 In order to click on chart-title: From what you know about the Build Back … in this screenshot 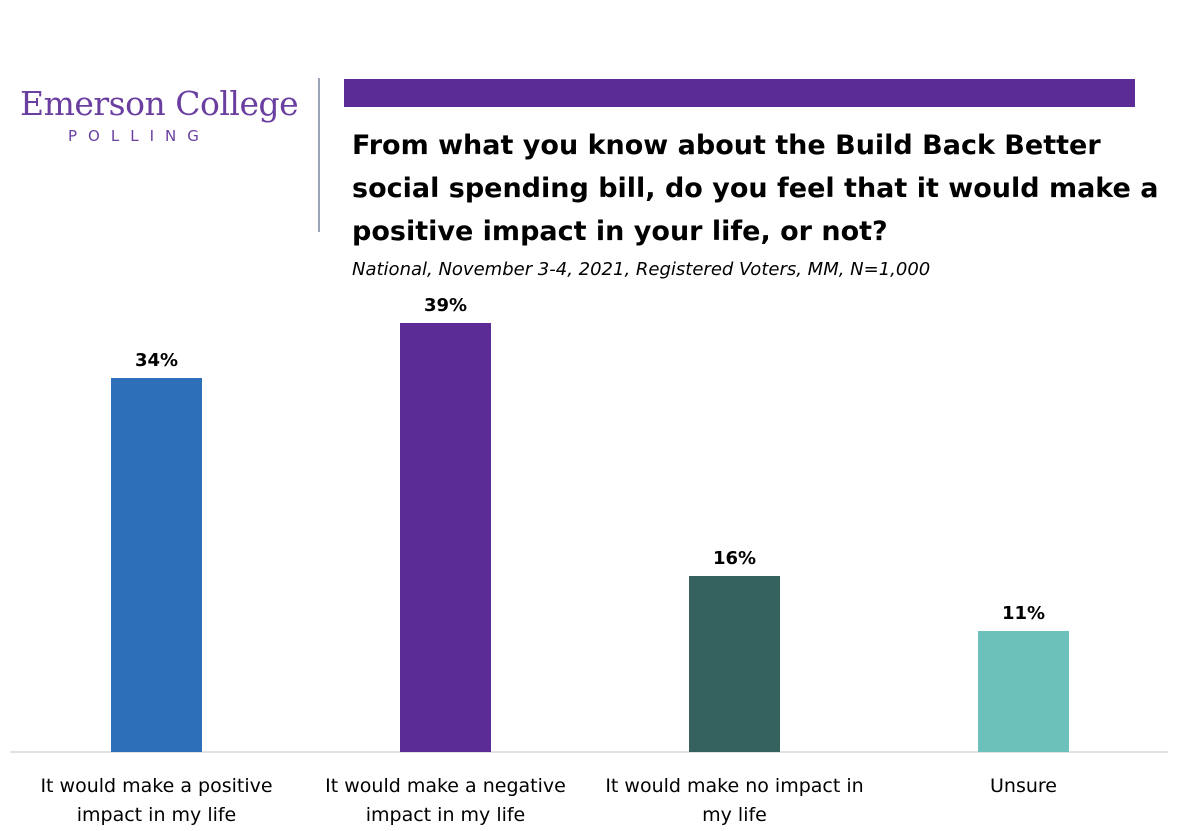, I will do `click(755, 188)`.